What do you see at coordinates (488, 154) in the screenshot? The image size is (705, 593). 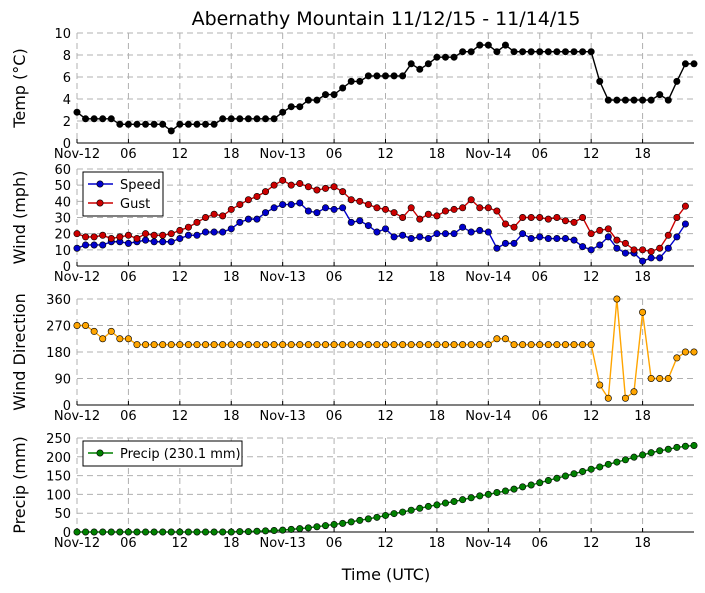 I see `x-tick-label: Nov-14` at bounding box center [488, 154].